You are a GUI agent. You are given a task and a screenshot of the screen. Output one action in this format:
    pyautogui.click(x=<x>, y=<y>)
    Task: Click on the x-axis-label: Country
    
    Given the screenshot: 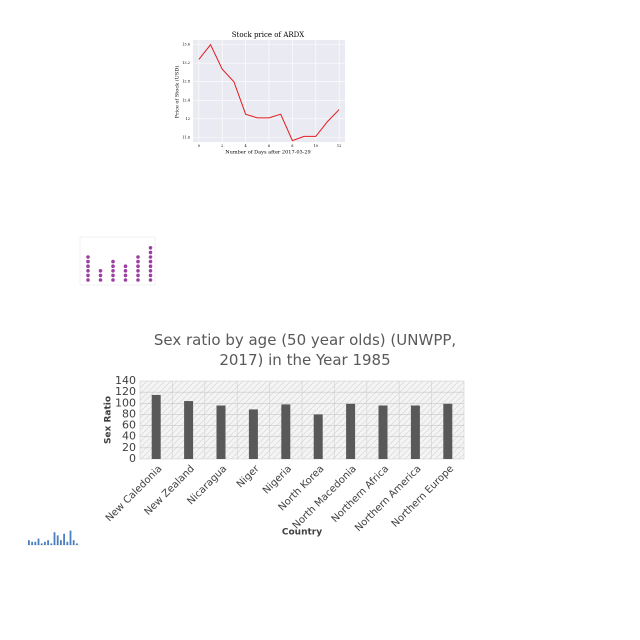 What is the action you would take?
    pyautogui.click(x=302, y=533)
    